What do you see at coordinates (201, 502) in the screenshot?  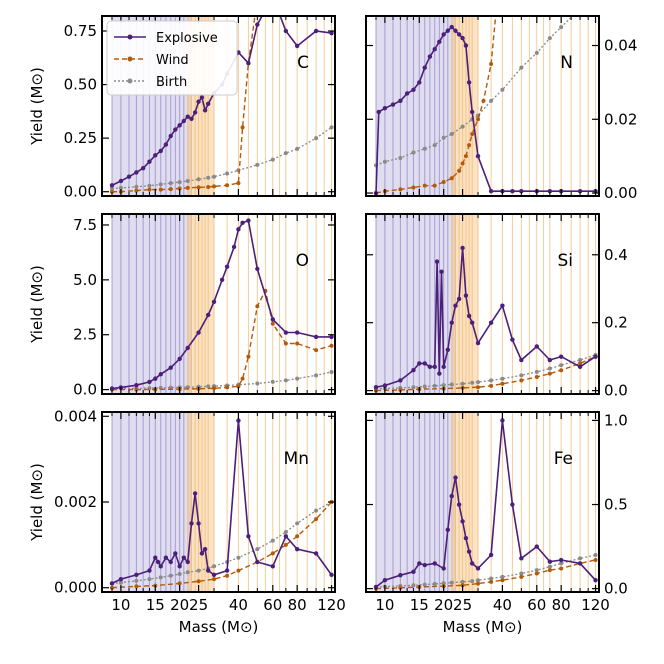 I see `shaded-band` at bounding box center [201, 502].